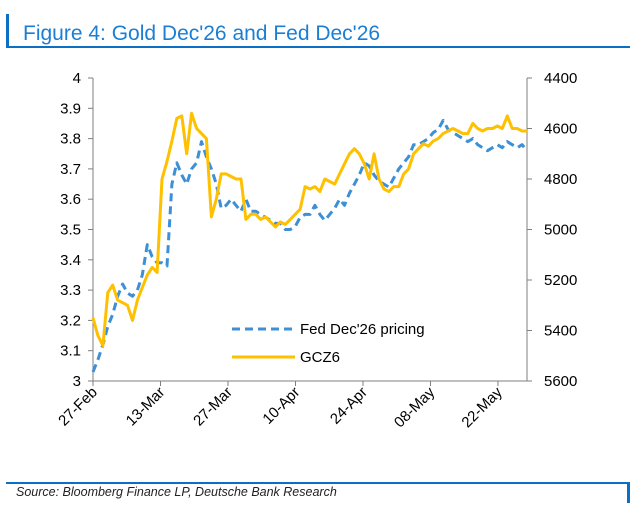  What do you see at coordinates (560, 381) in the screenshot?
I see `right-tick-label: 5600` at bounding box center [560, 381].